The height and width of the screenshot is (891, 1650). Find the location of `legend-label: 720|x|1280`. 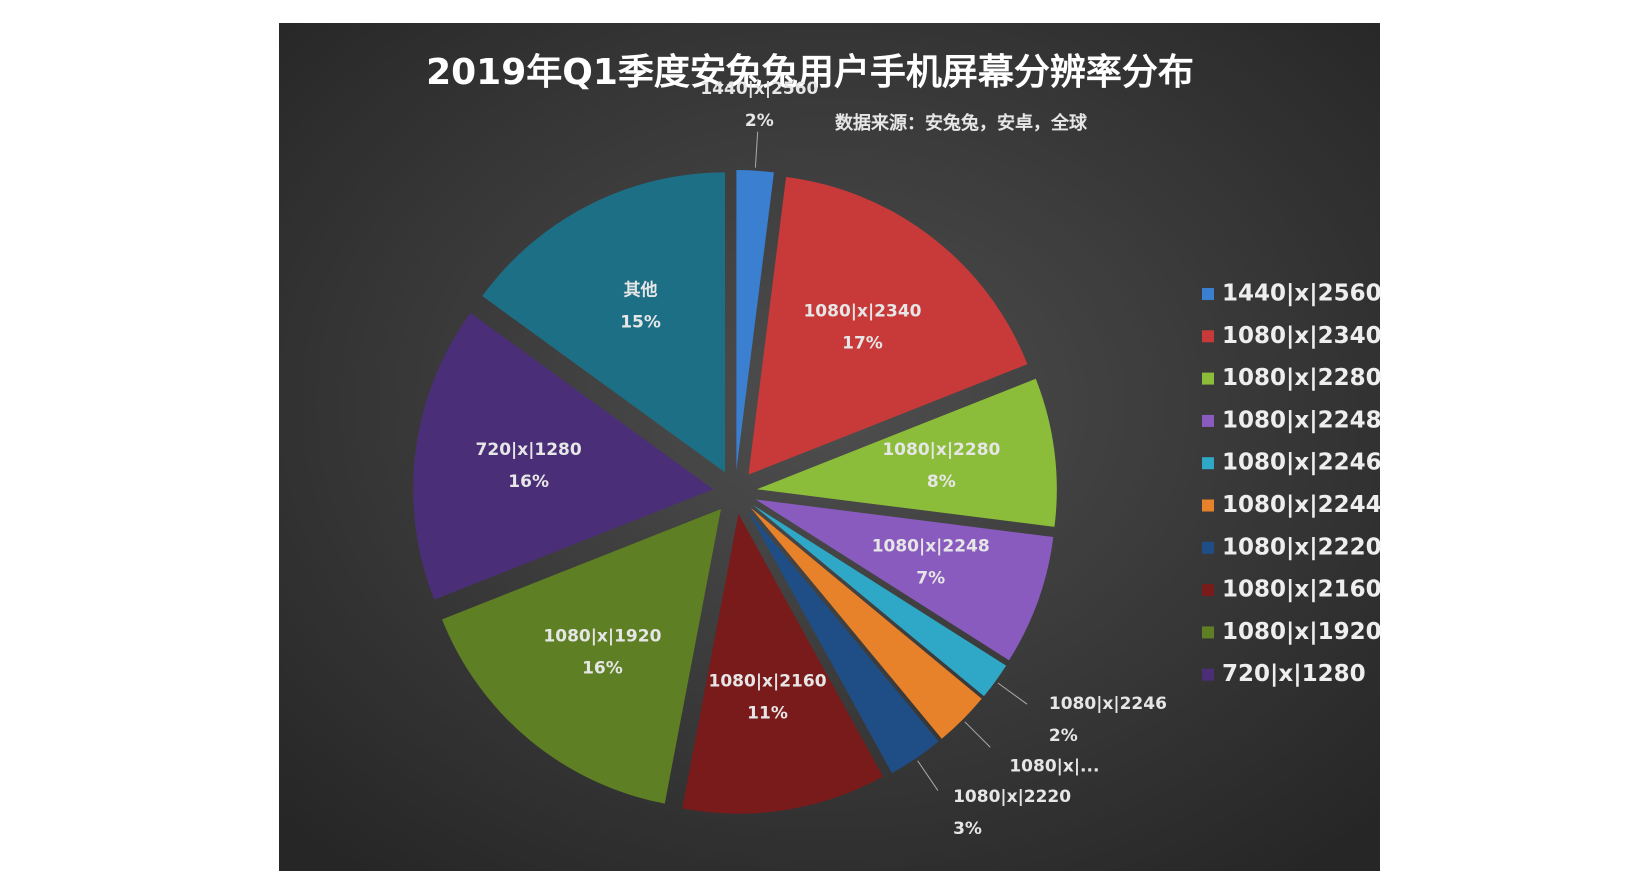

legend-label: 720|x|1280 is located at coordinates (1294, 674).